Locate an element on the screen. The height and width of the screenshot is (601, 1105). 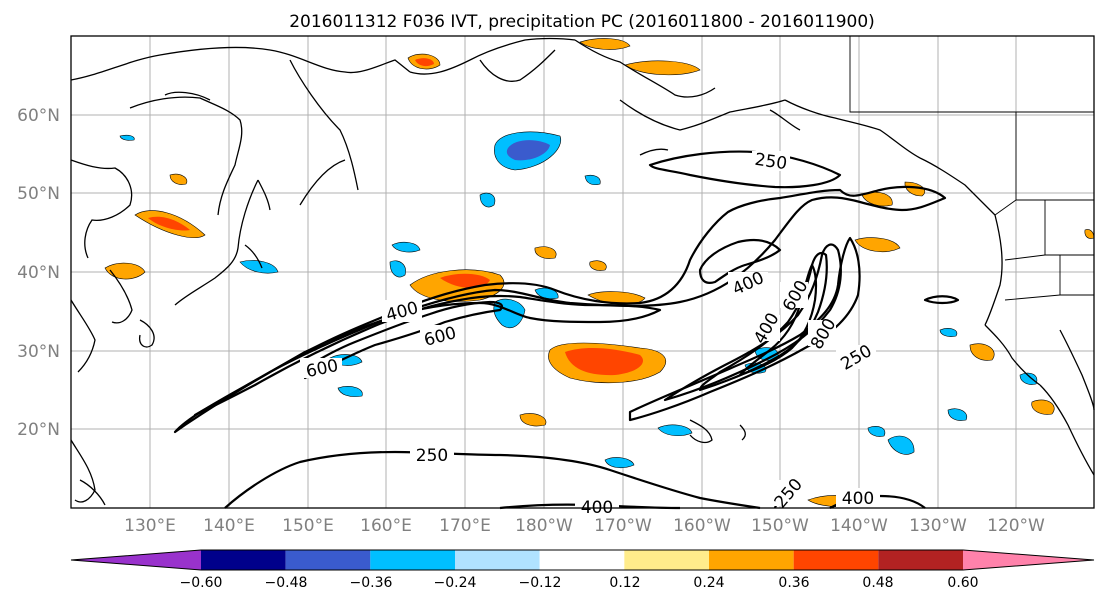
colorbar-tick-label: 0.60 is located at coordinates (962, 583).